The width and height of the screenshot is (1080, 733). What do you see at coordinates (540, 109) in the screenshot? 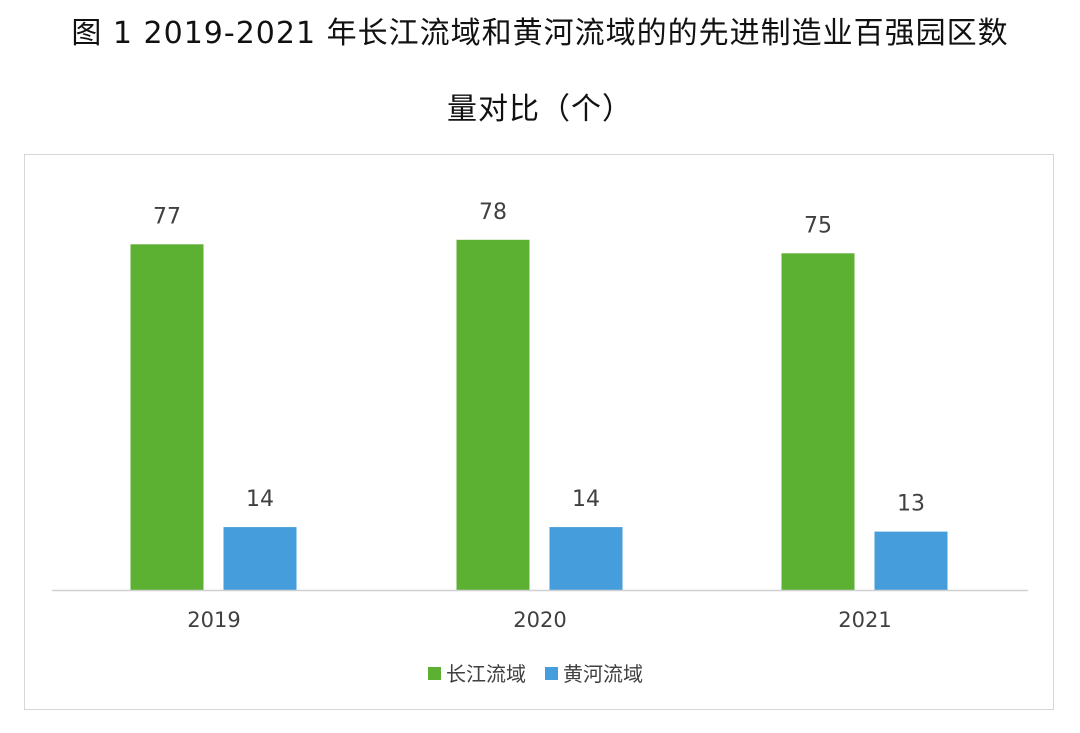
I see `chart-title-line-2: 量对比（个）` at bounding box center [540, 109].